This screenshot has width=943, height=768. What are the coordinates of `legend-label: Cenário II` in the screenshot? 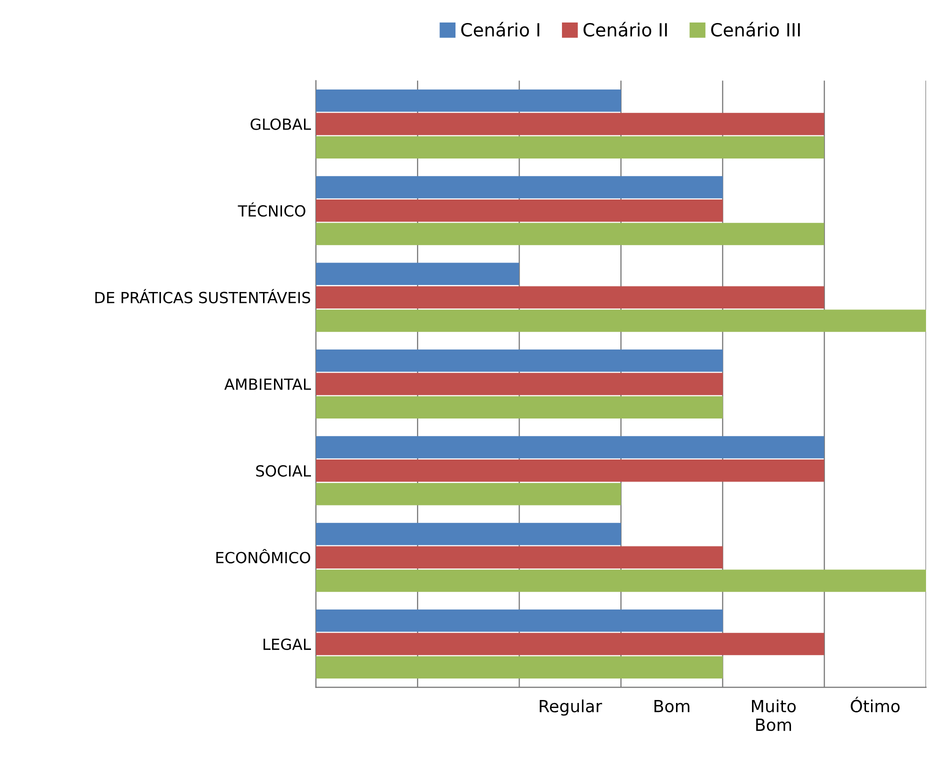 It's located at (625, 29).